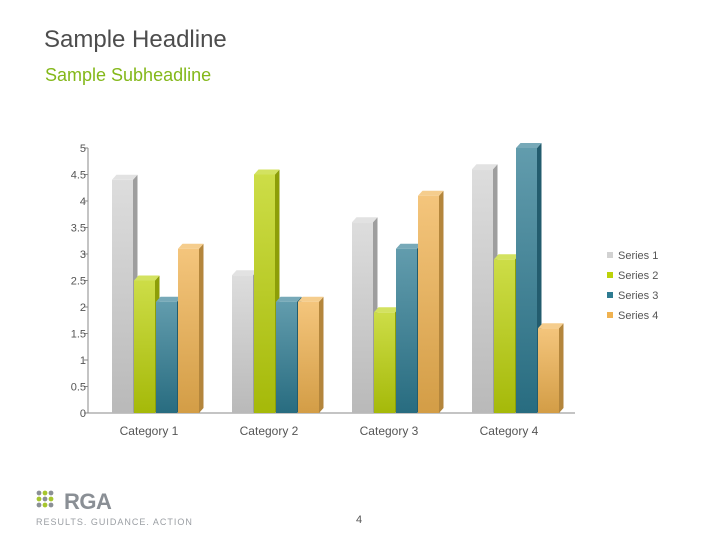 This screenshot has height=540, width=720. What do you see at coordinates (83, 255) in the screenshot?
I see `y-tick-label: 3` at bounding box center [83, 255].